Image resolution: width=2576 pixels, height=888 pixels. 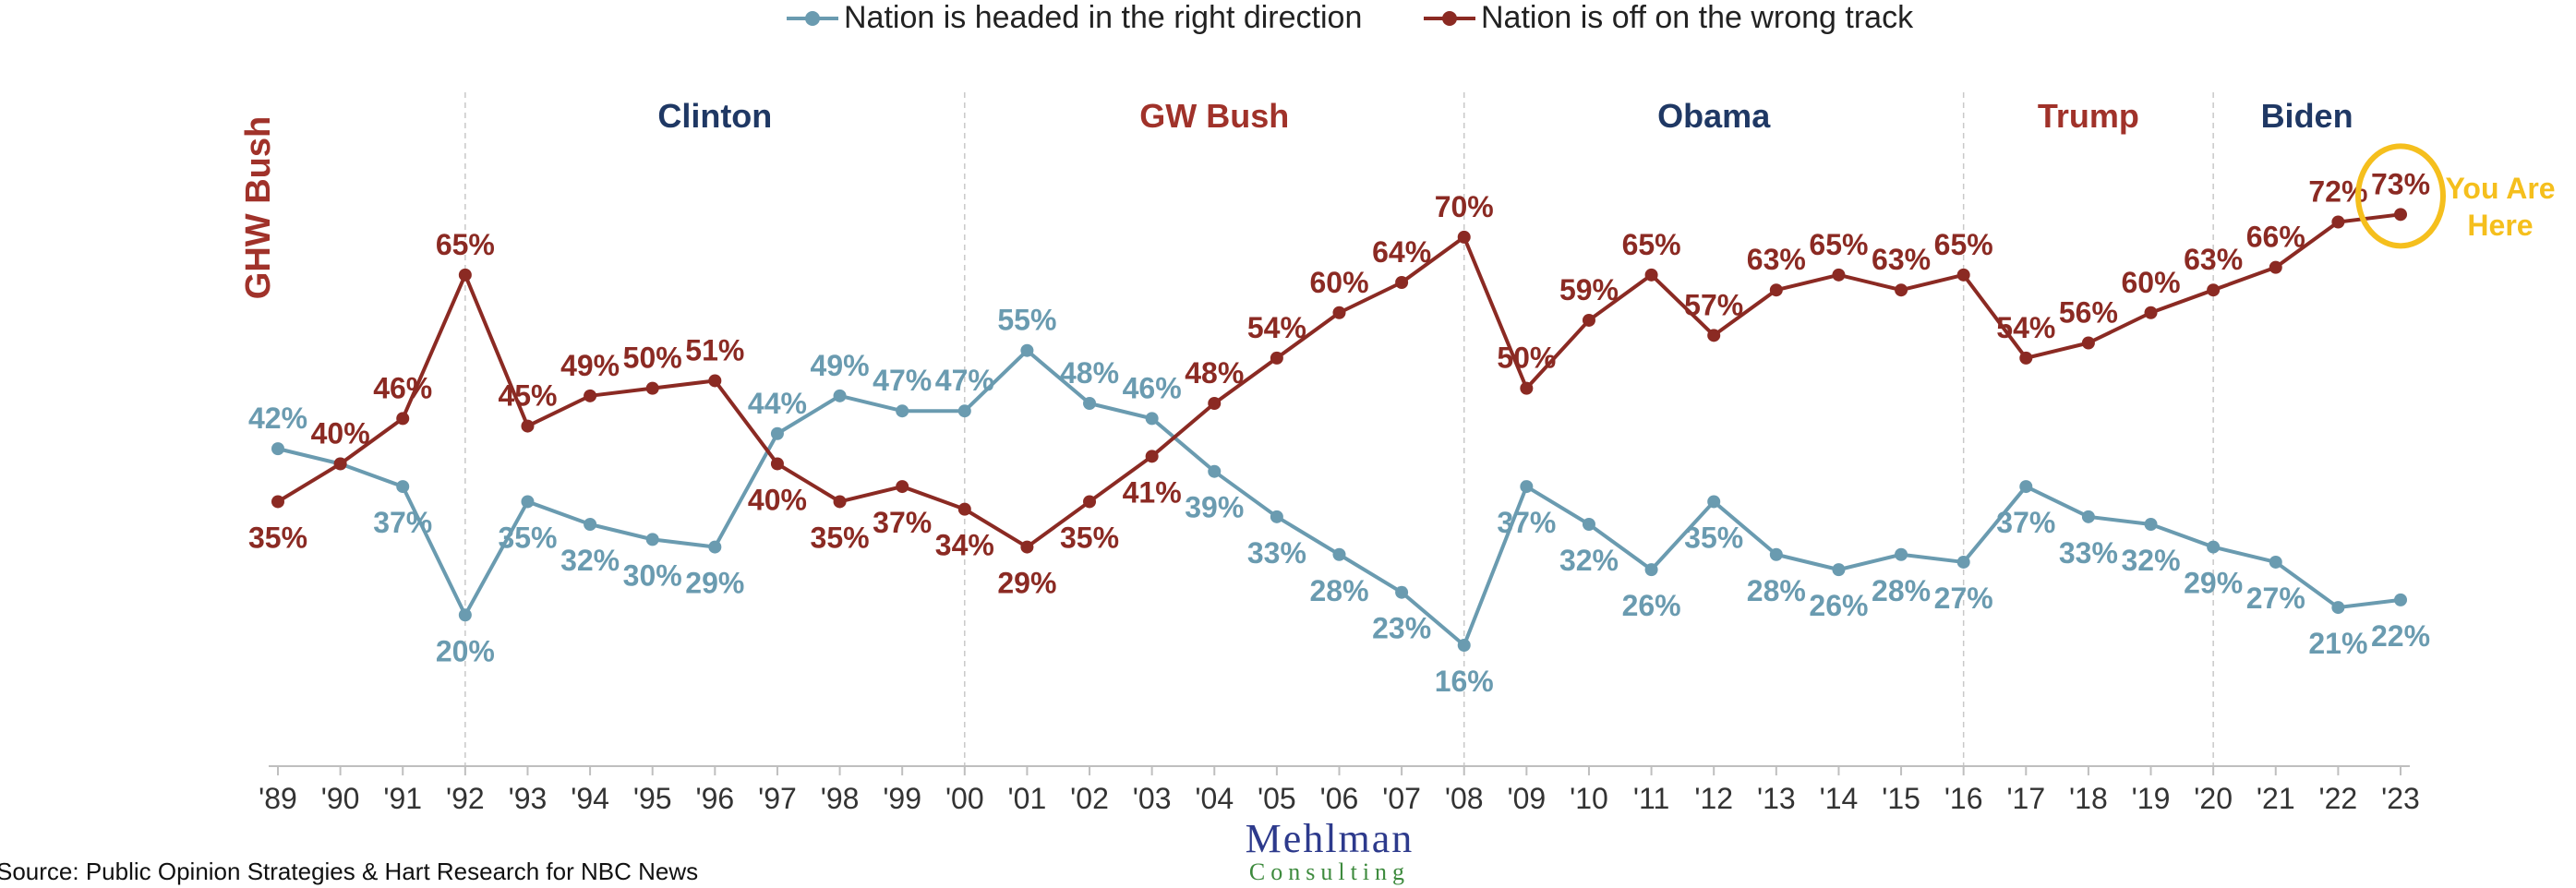 What do you see at coordinates (1214, 507) in the screenshot?
I see `right-direction-label: 39%` at bounding box center [1214, 507].